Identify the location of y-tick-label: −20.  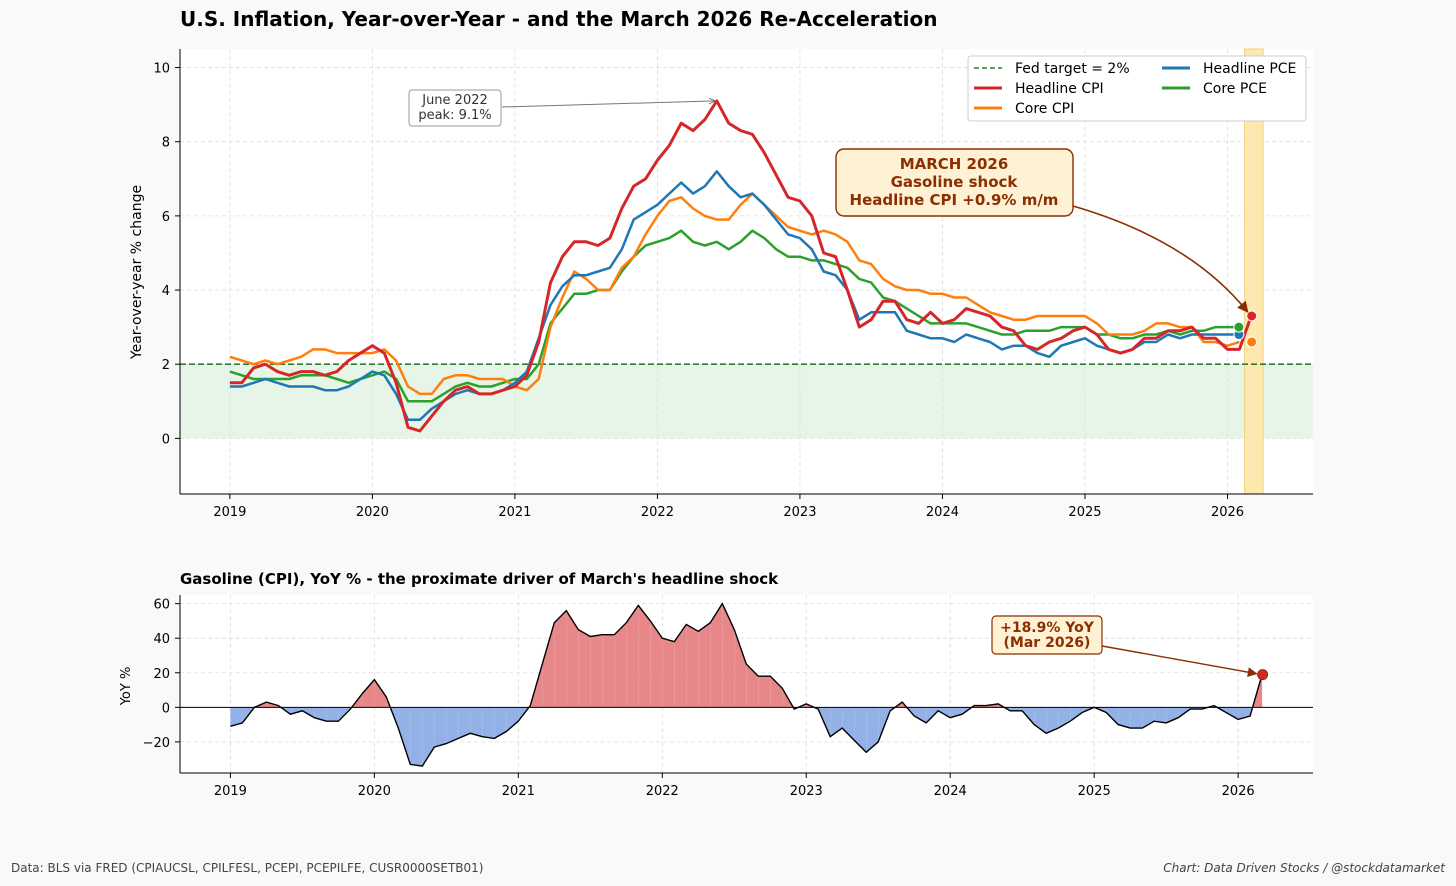
(156, 743).